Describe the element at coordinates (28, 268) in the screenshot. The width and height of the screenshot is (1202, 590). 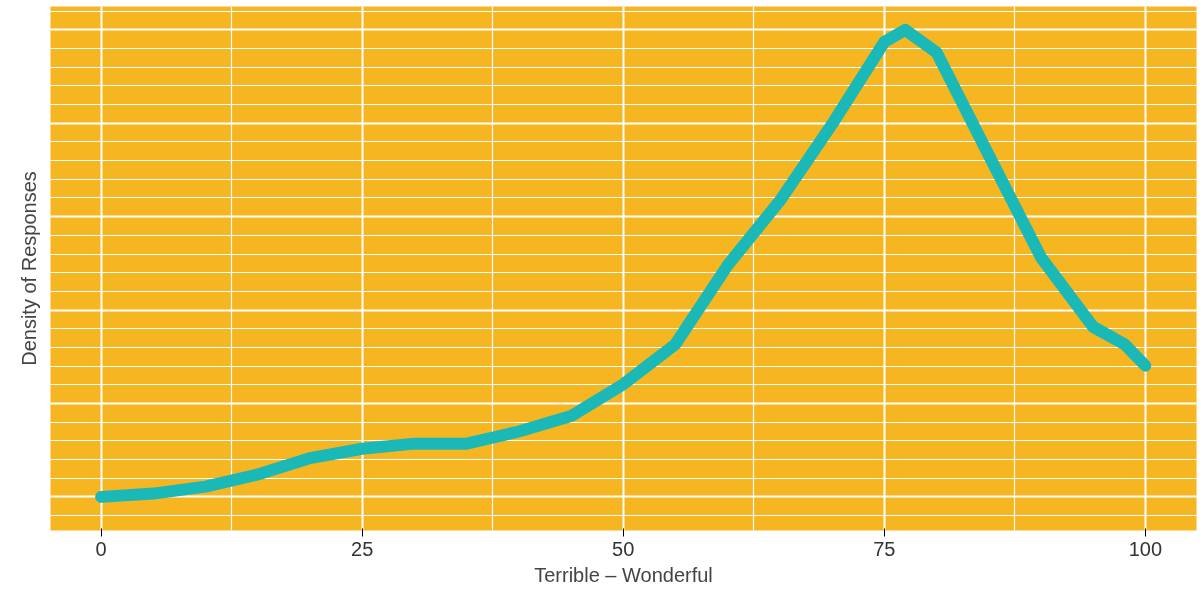
I see `y-axis-title: Density of Responses` at that location.